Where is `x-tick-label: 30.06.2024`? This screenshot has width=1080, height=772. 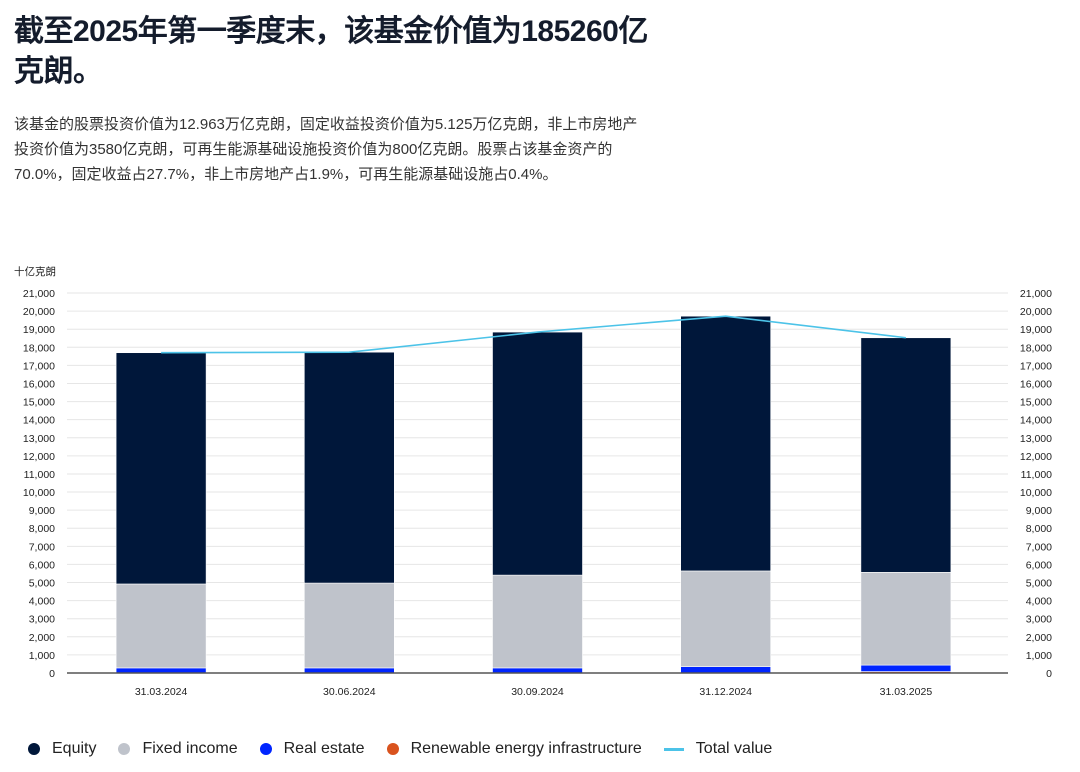 x-tick-label: 30.06.2024 is located at coordinates (349, 692).